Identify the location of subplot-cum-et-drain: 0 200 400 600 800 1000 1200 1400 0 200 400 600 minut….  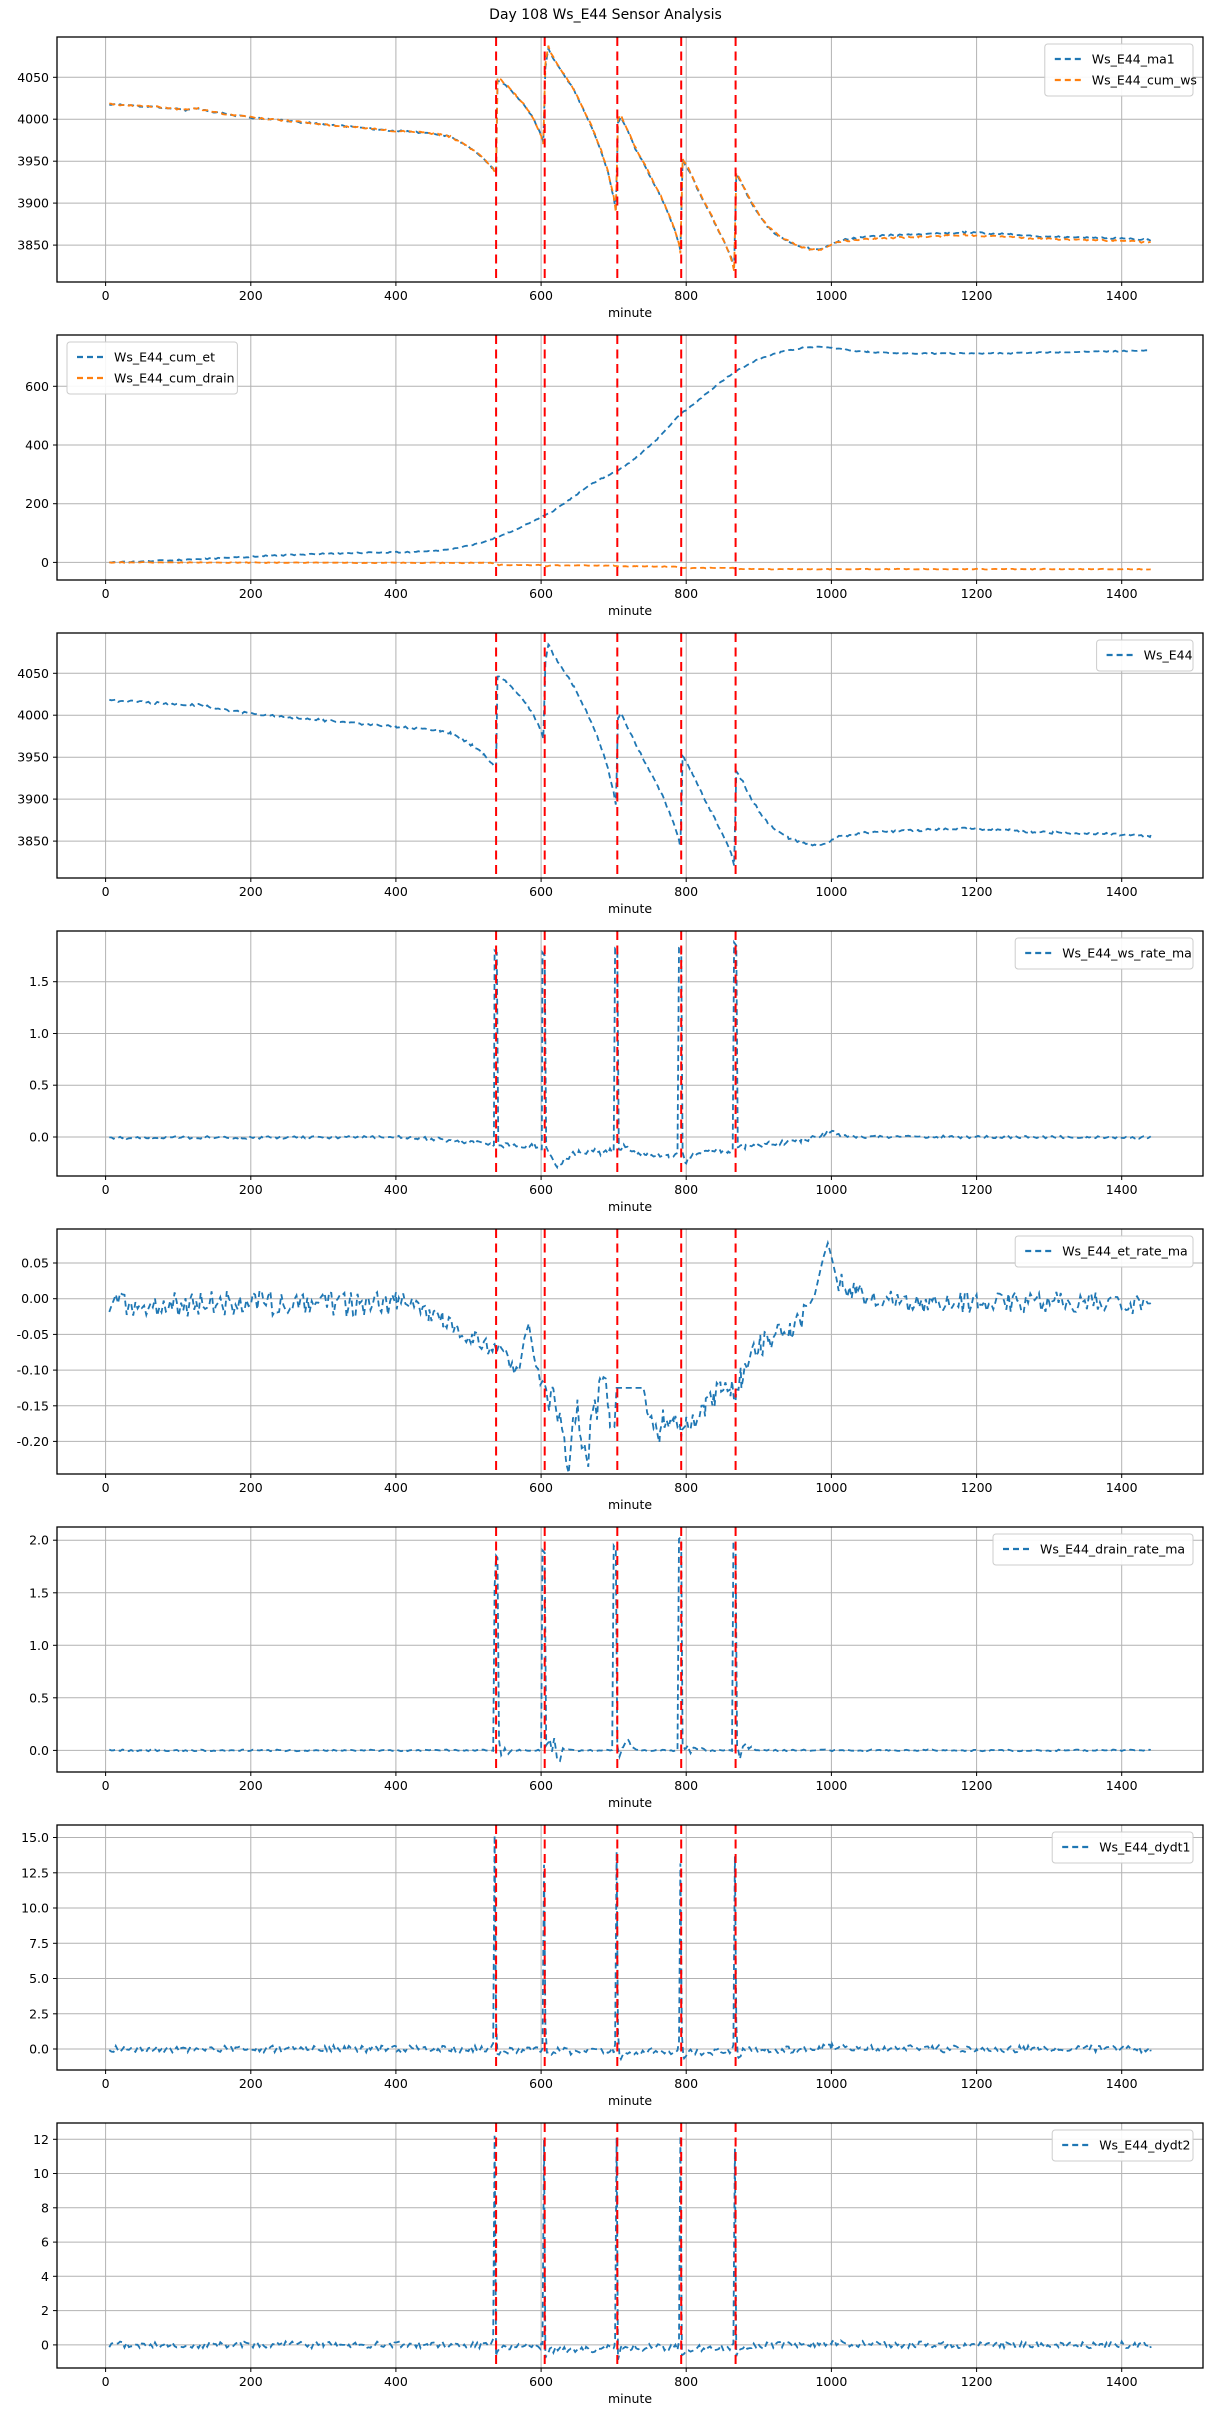
(605, 473).